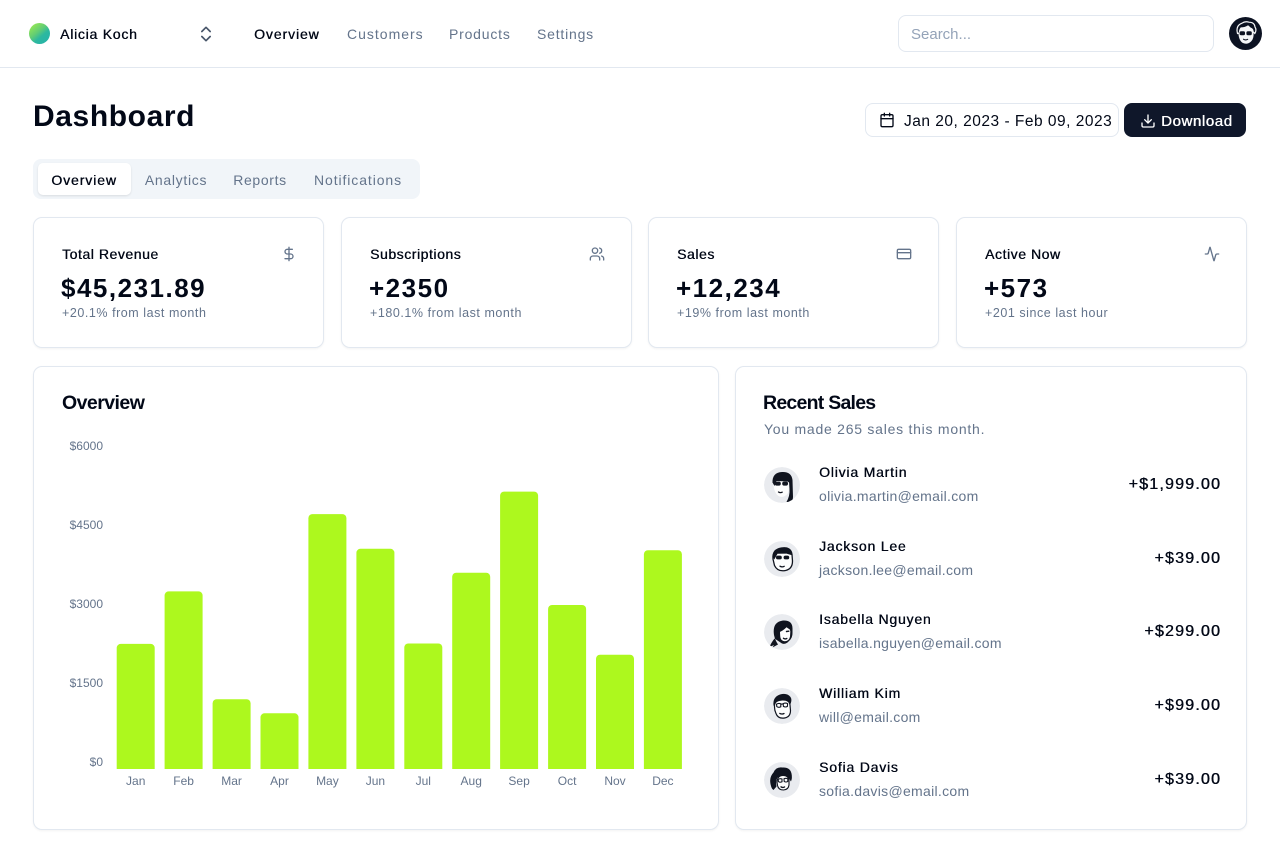  Describe the element at coordinates (87, 525) in the screenshot. I see `svg-text: $4500` at that location.